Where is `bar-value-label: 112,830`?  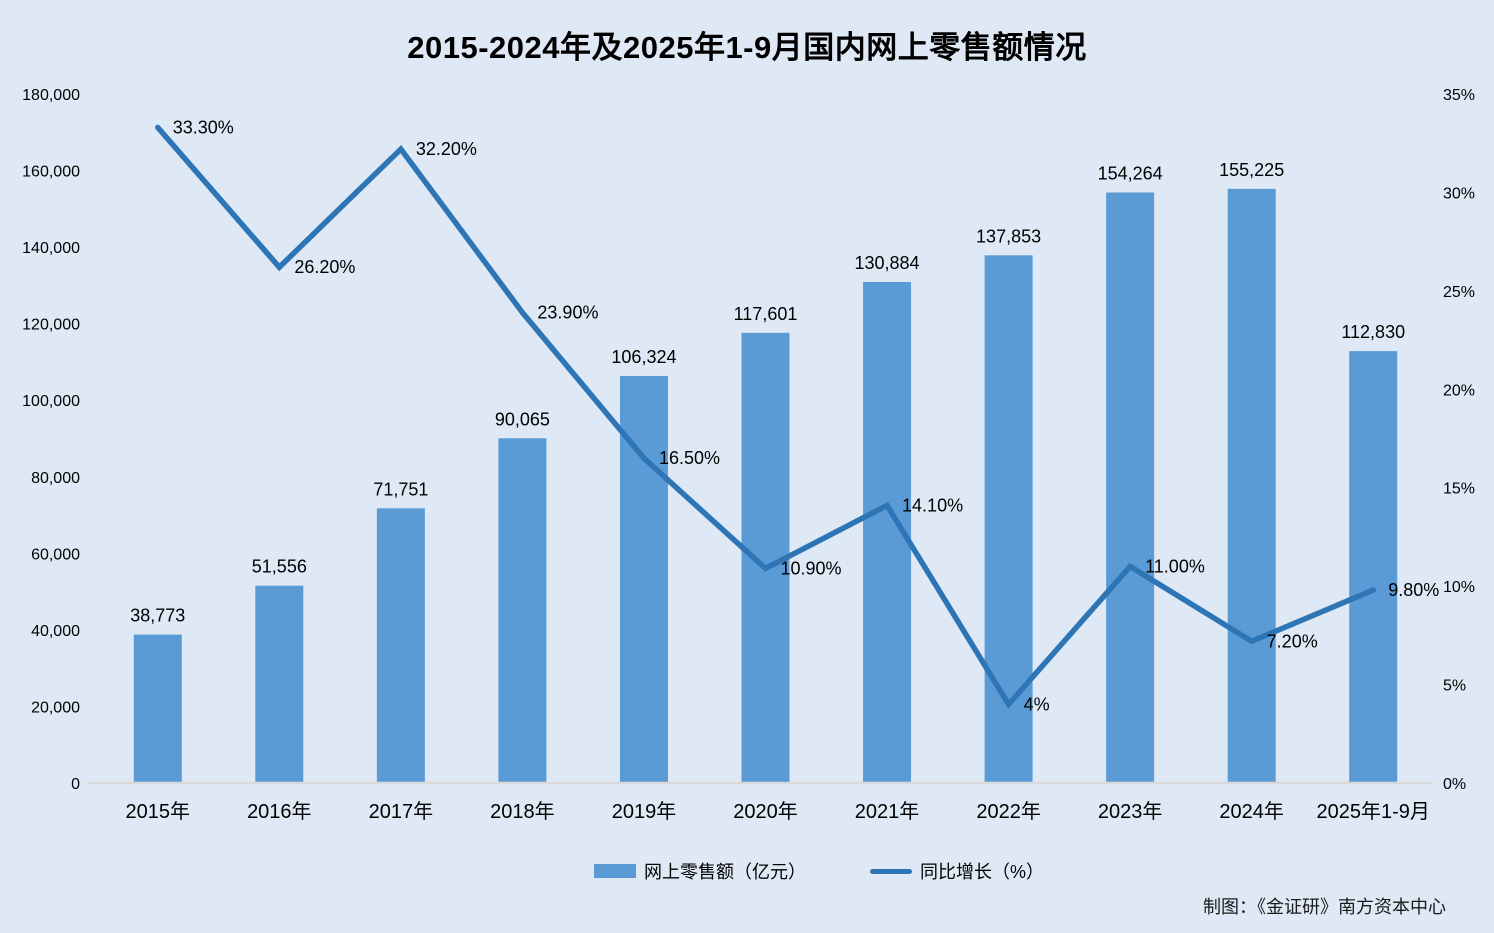
bar-value-label: 112,830 is located at coordinates (1373, 332).